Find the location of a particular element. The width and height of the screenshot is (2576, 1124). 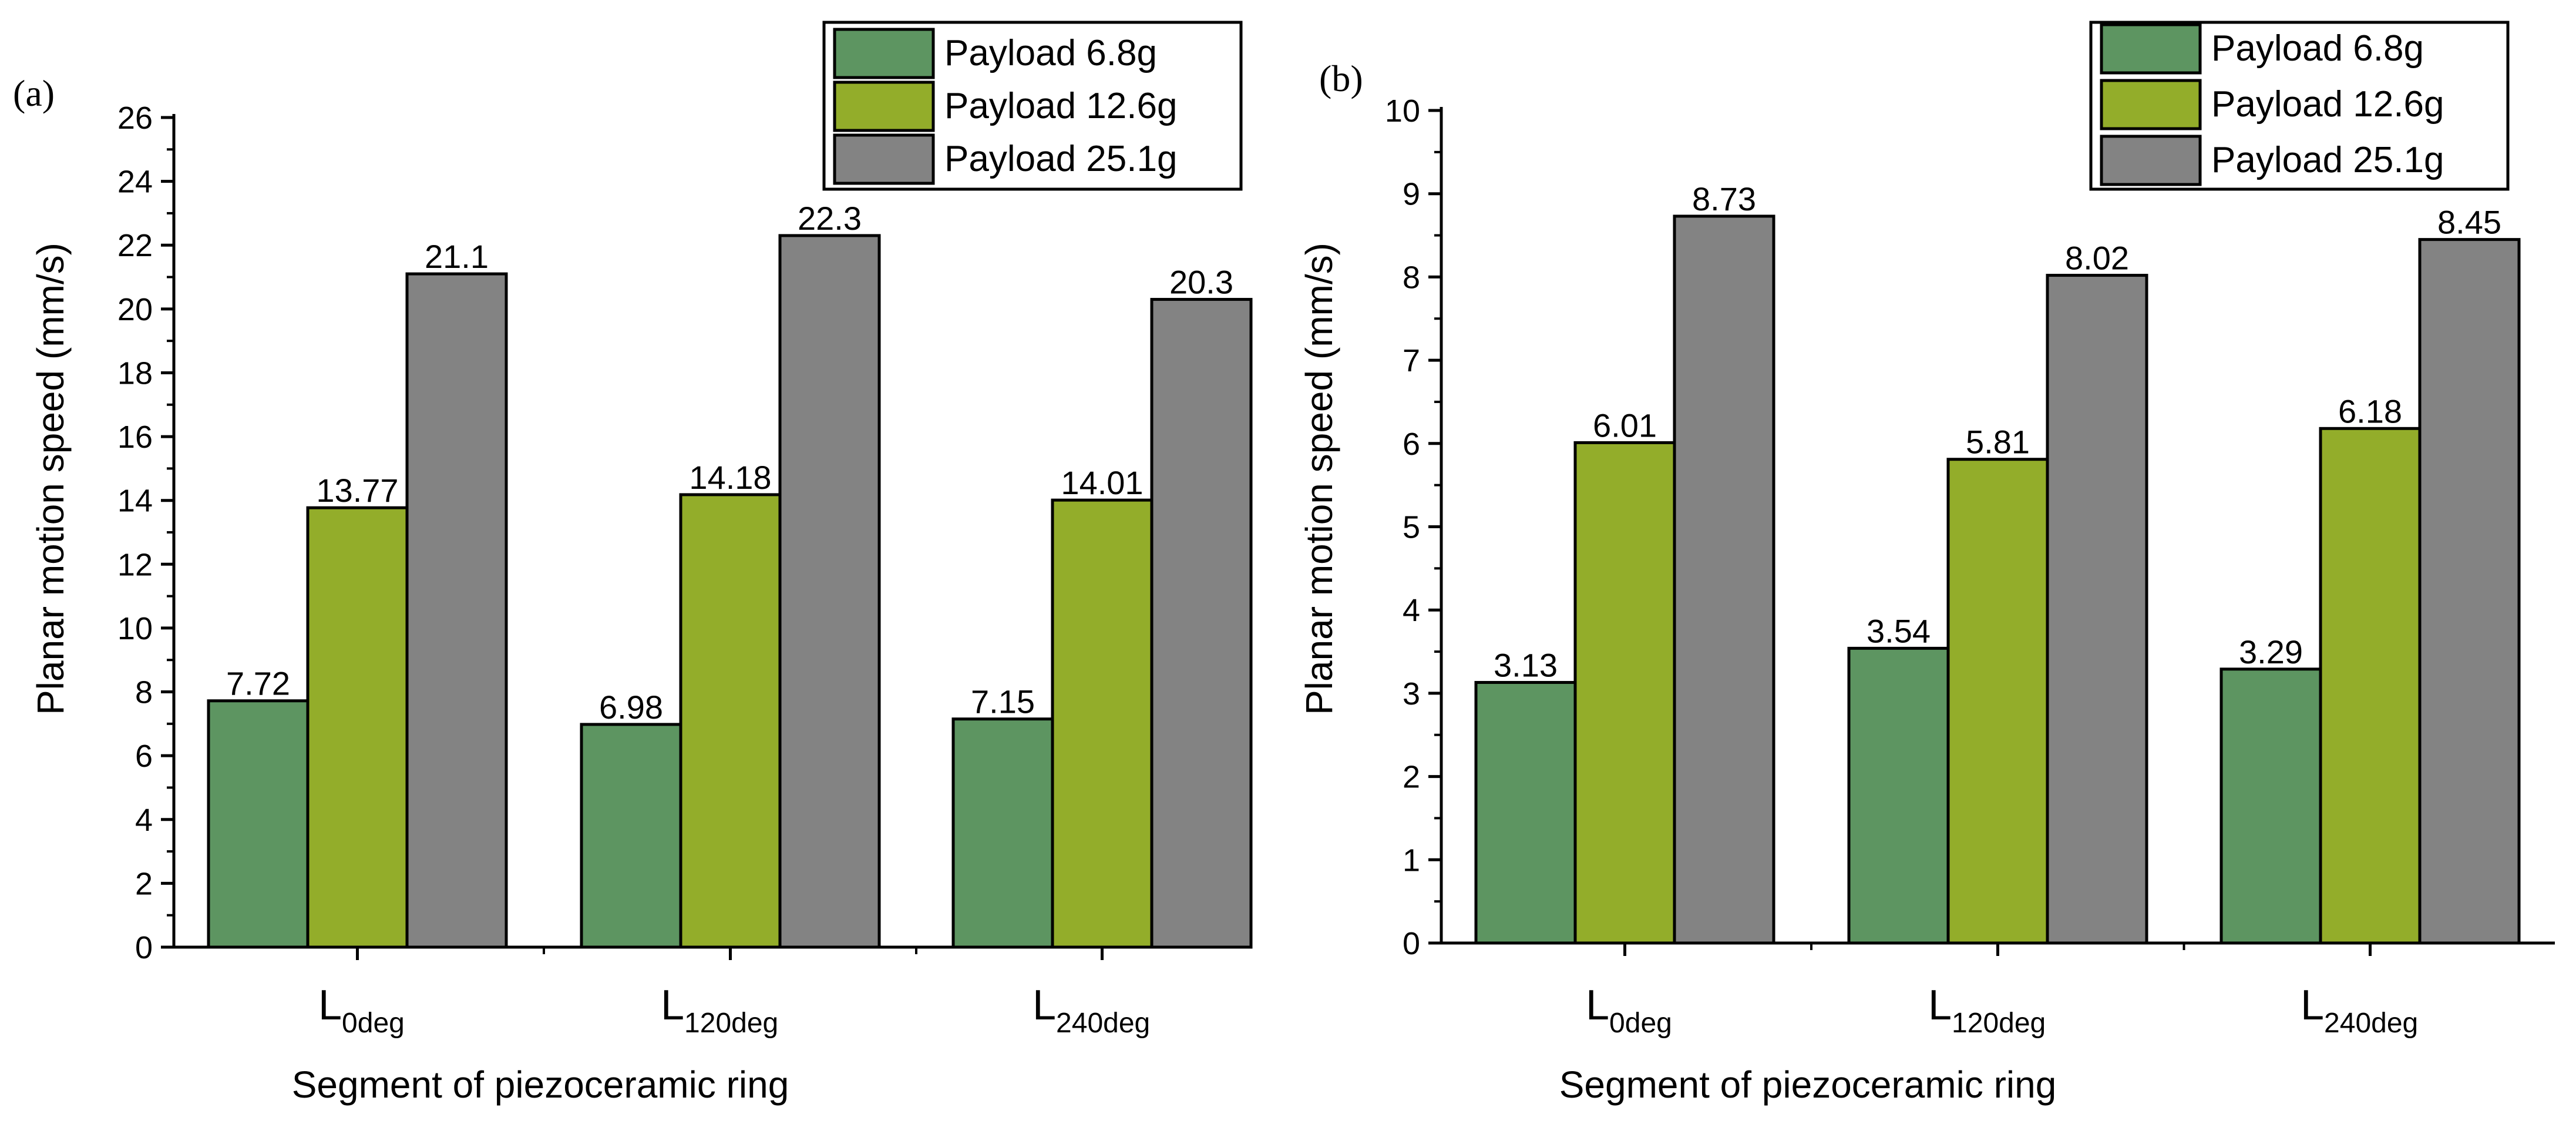

y-tick-label: 14 is located at coordinates (135, 502).